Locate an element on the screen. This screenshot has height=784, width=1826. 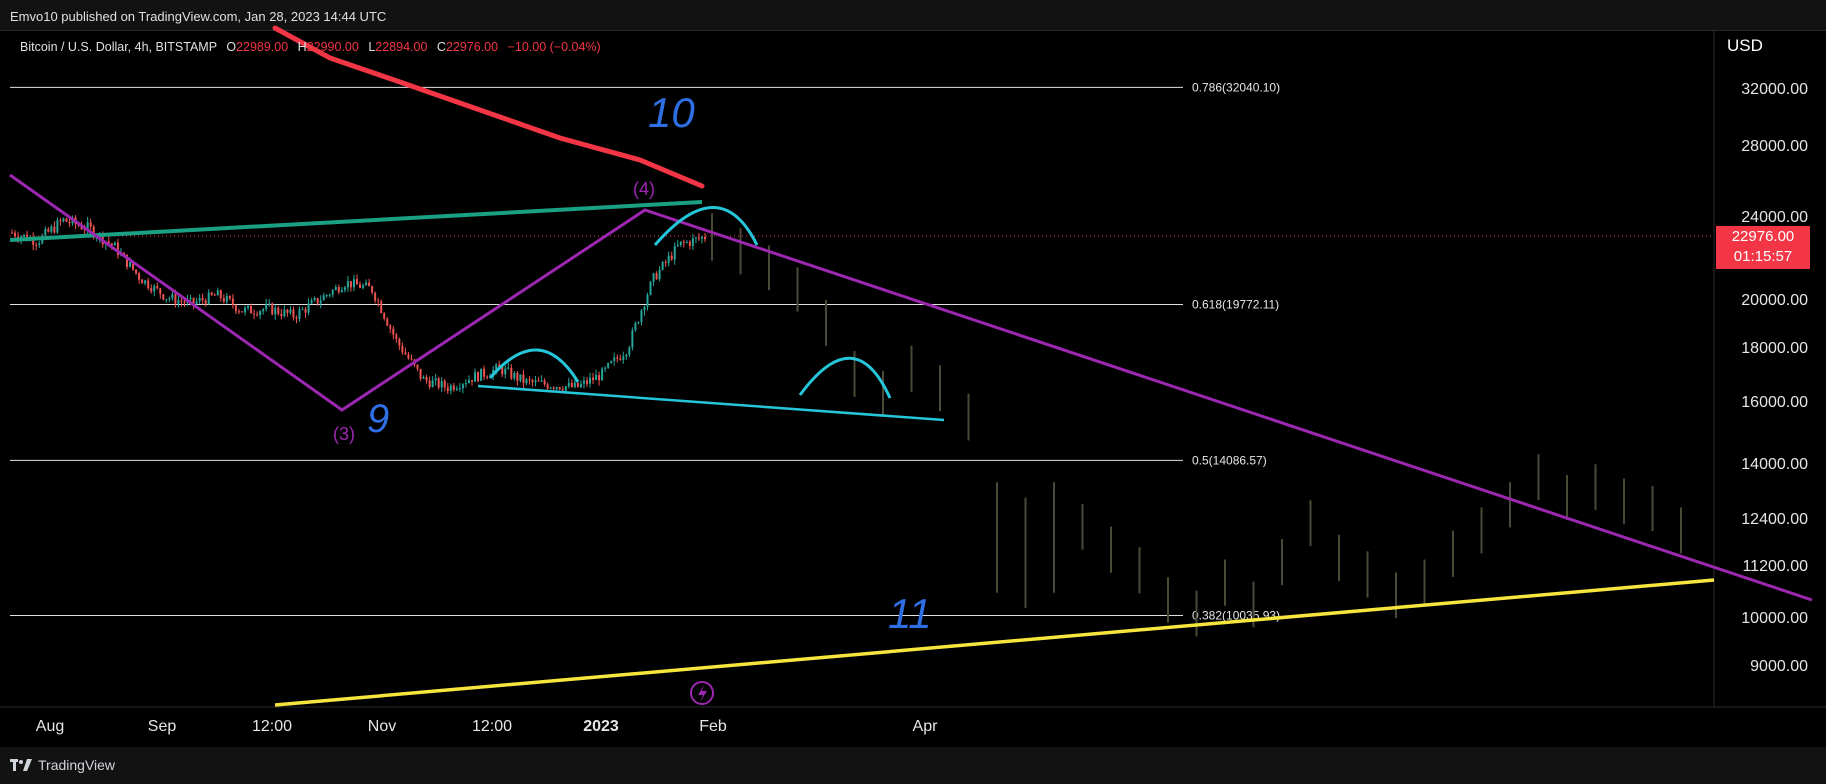
time-tick-label: Sep is located at coordinates (162, 726).